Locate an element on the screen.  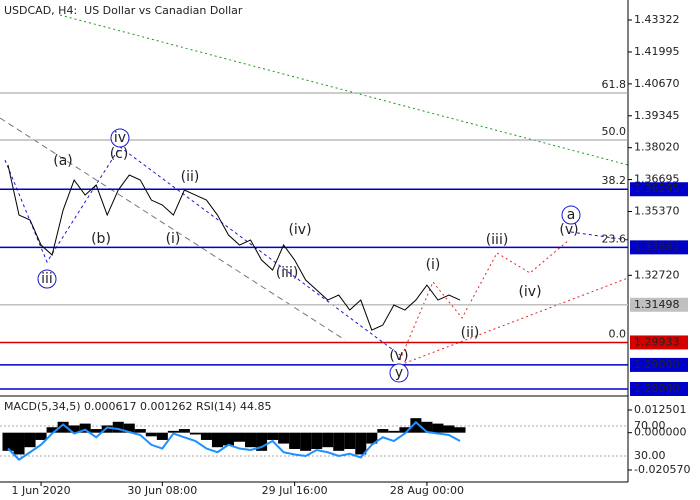
y-tick-label: 0.000000 is located at coordinates (660, 432).